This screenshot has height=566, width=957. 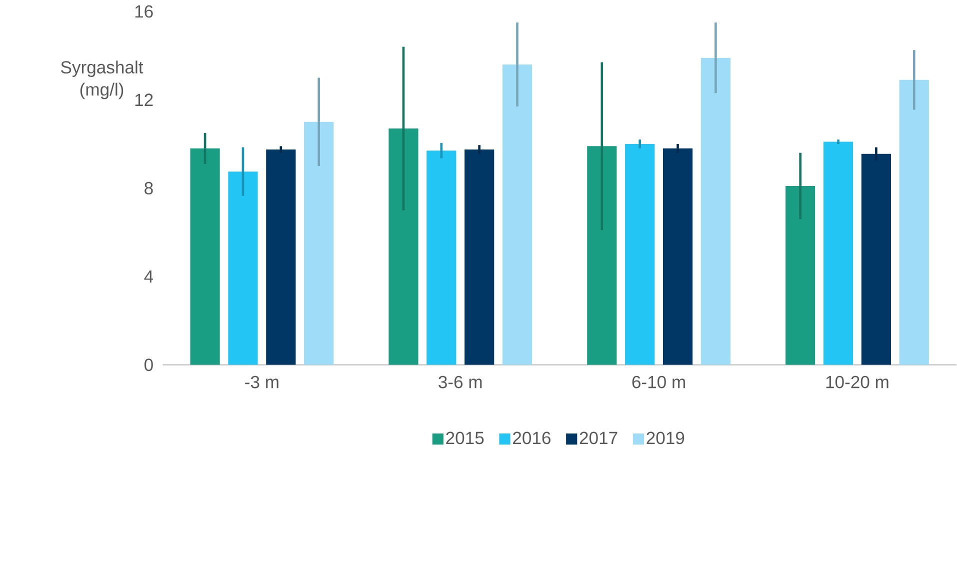 I want to click on legend-label: 2017, so click(x=599, y=438).